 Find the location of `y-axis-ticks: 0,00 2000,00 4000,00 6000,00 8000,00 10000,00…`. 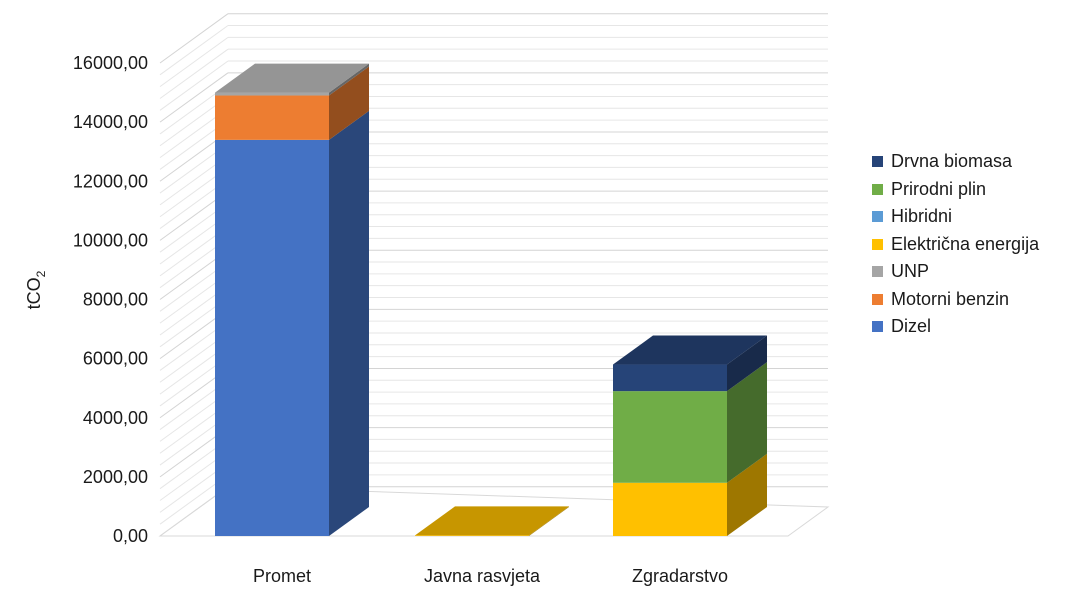

y-axis-ticks: 0,00 2000,00 4000,00 6000,00 8000,00 10000,00… is located at coordinates (110, 299).